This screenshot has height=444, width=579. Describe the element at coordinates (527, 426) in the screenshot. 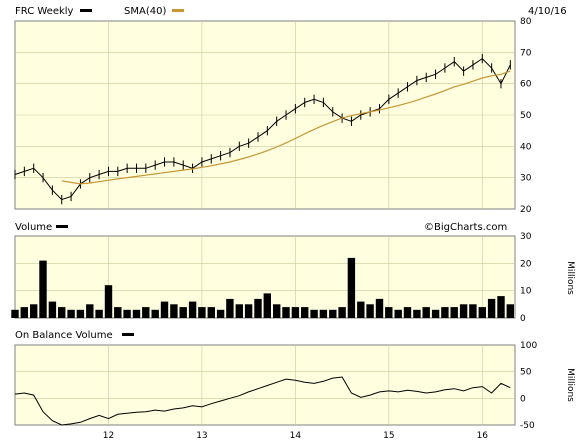

I see `y-tick-label: -50` at that location.